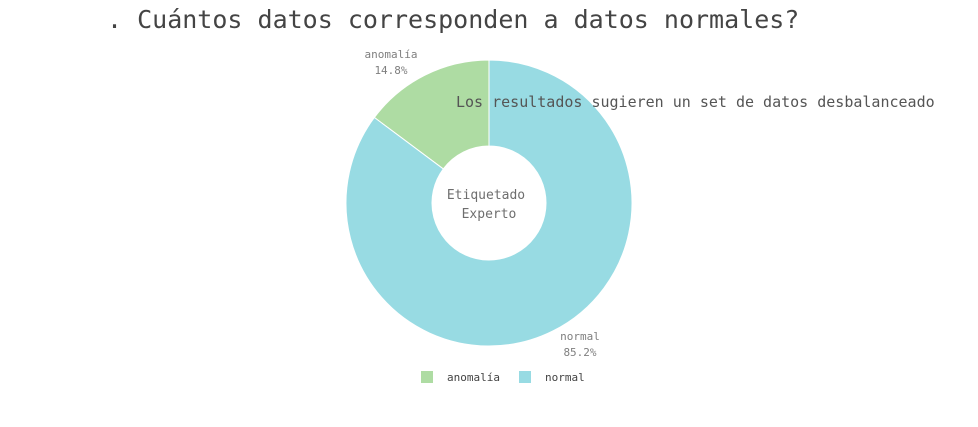 The width and height of the screenshot is (978, 427). Describe the element at coordinates (390, 70) in the screenshot. I see `slice-label-anomalia-pct: 14.8%` at that location.